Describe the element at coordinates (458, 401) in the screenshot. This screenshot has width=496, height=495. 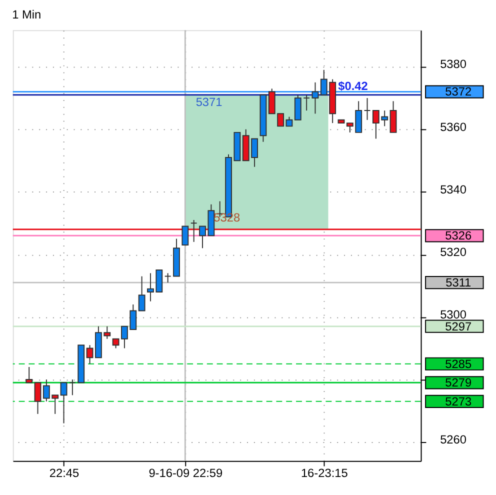
I see `ref-line-label: 5273` at that location.